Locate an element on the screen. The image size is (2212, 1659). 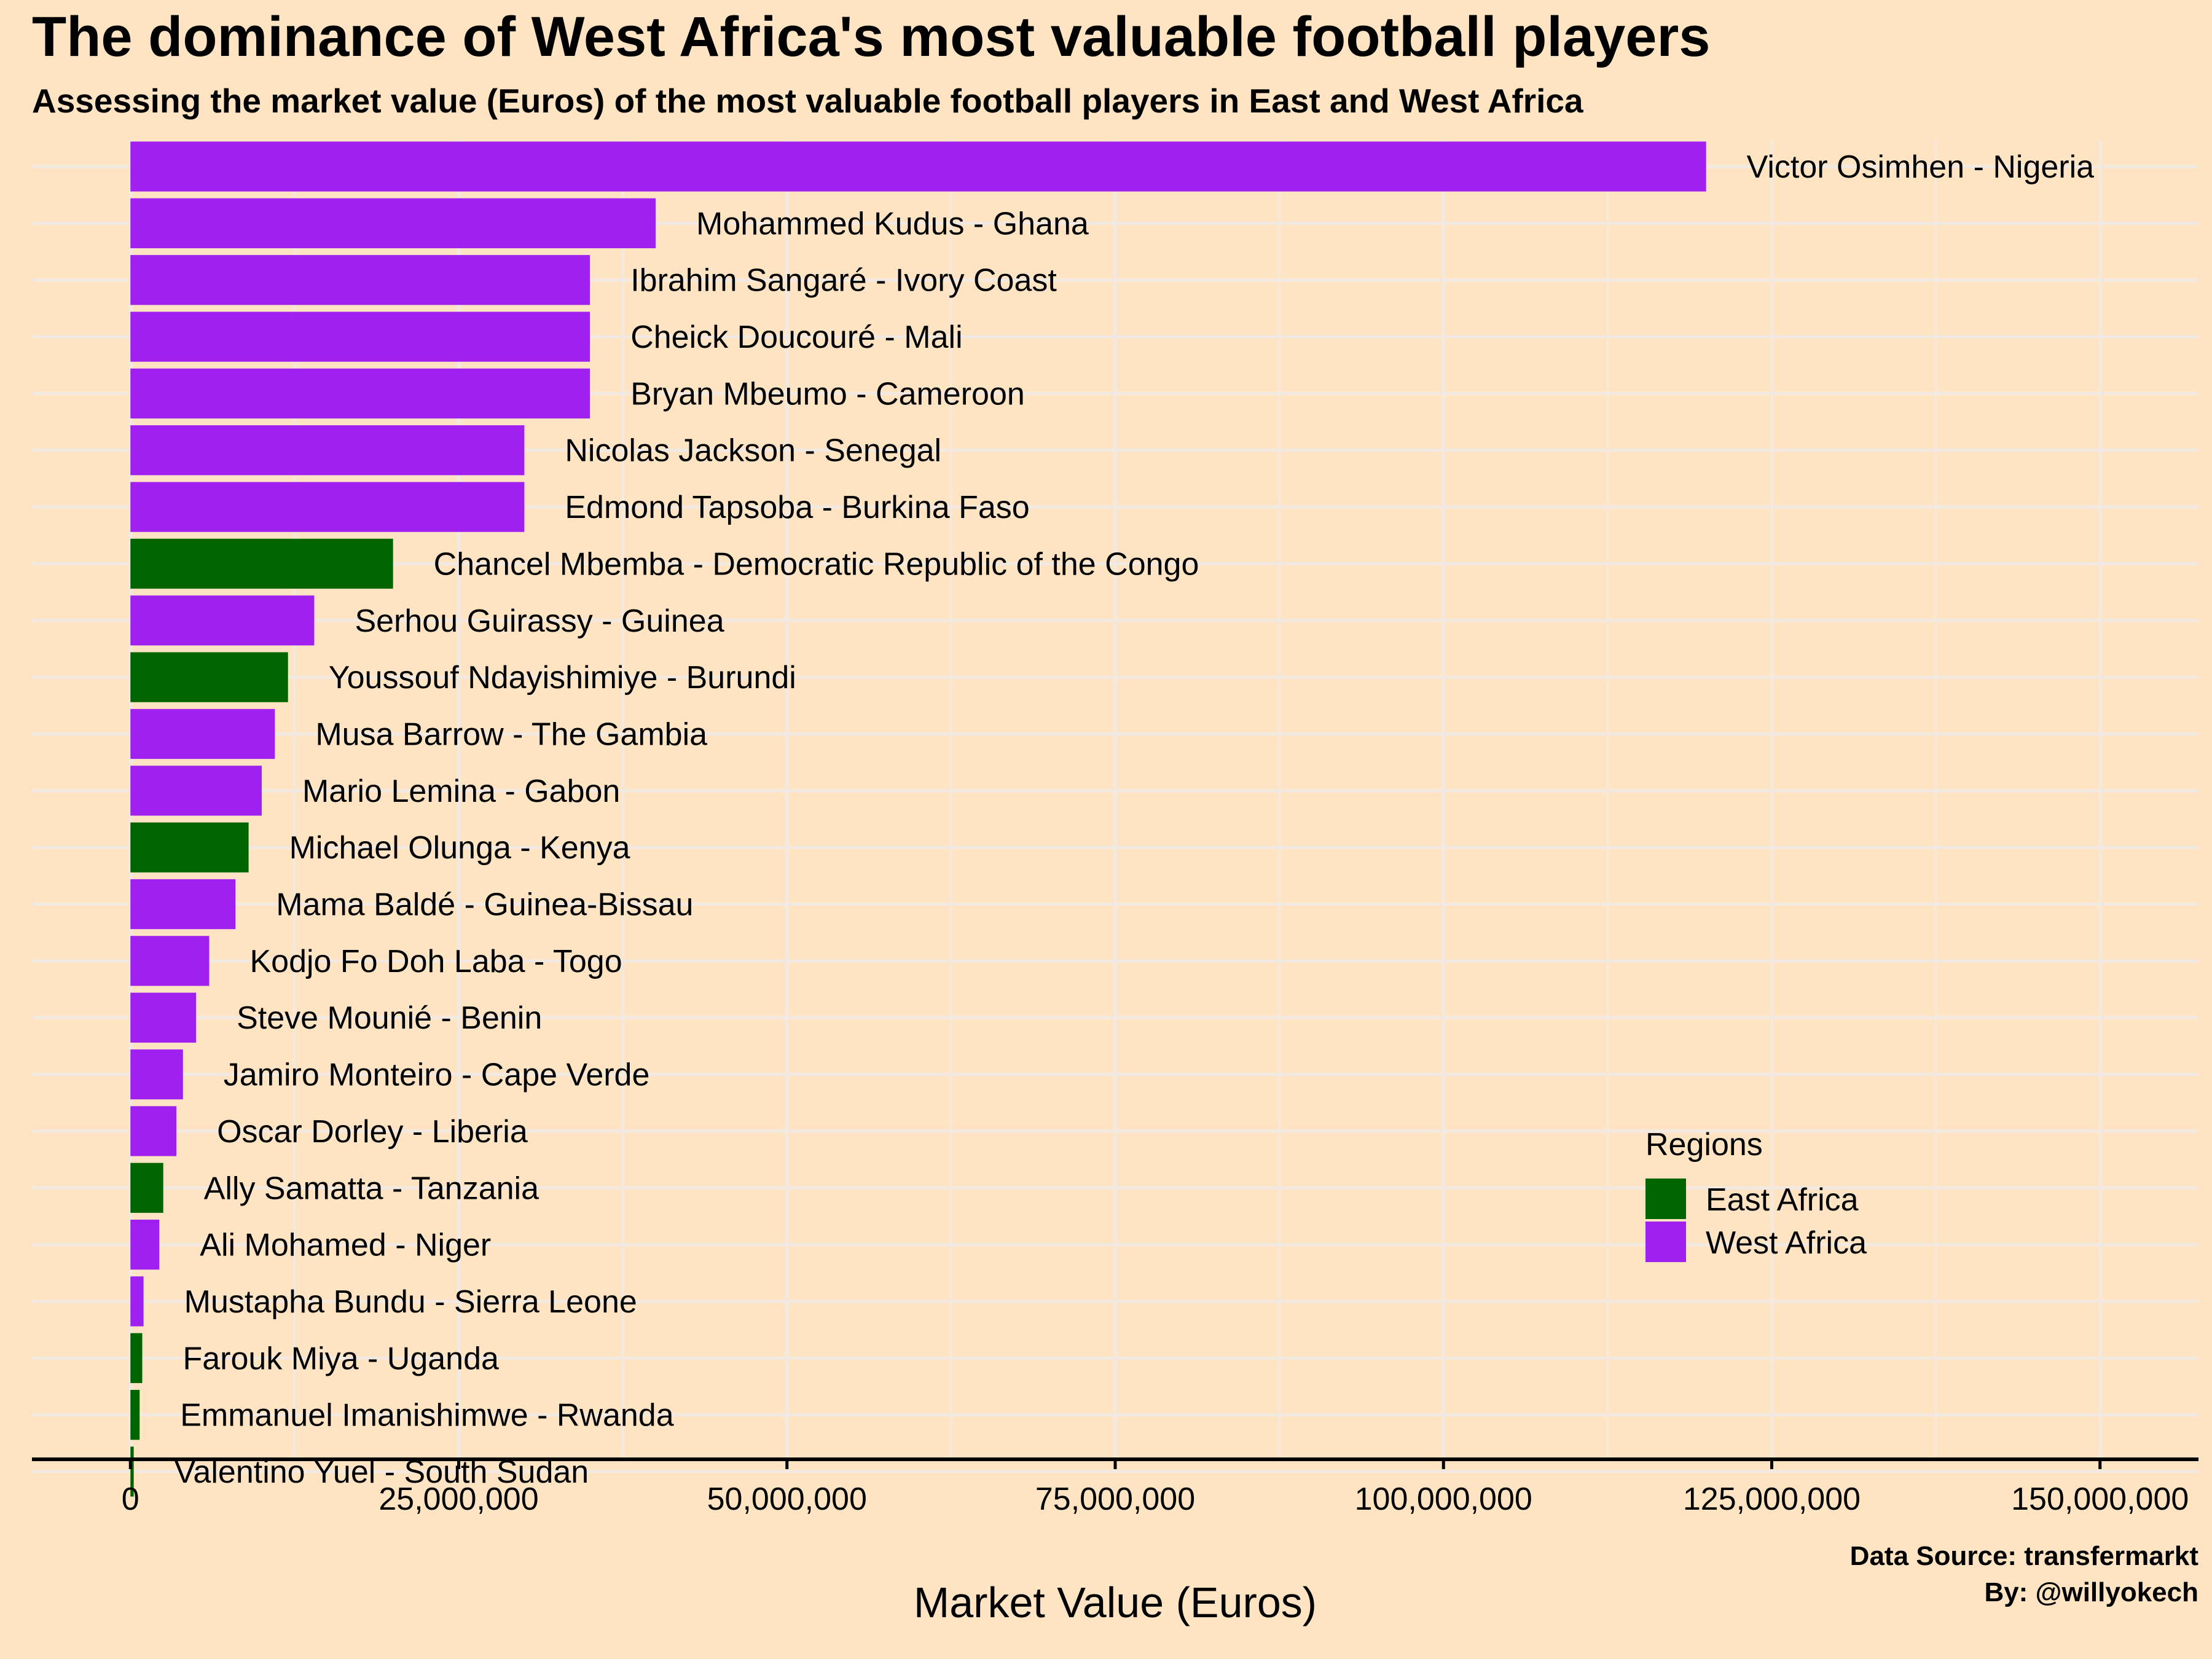
bar-label: Mohammed Kudus - Ghana is located at coordinates (892, 223).